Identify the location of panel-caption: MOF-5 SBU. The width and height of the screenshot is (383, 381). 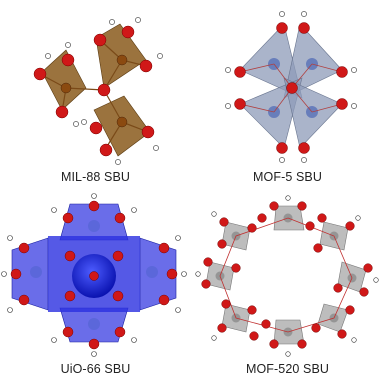
(287, 177).